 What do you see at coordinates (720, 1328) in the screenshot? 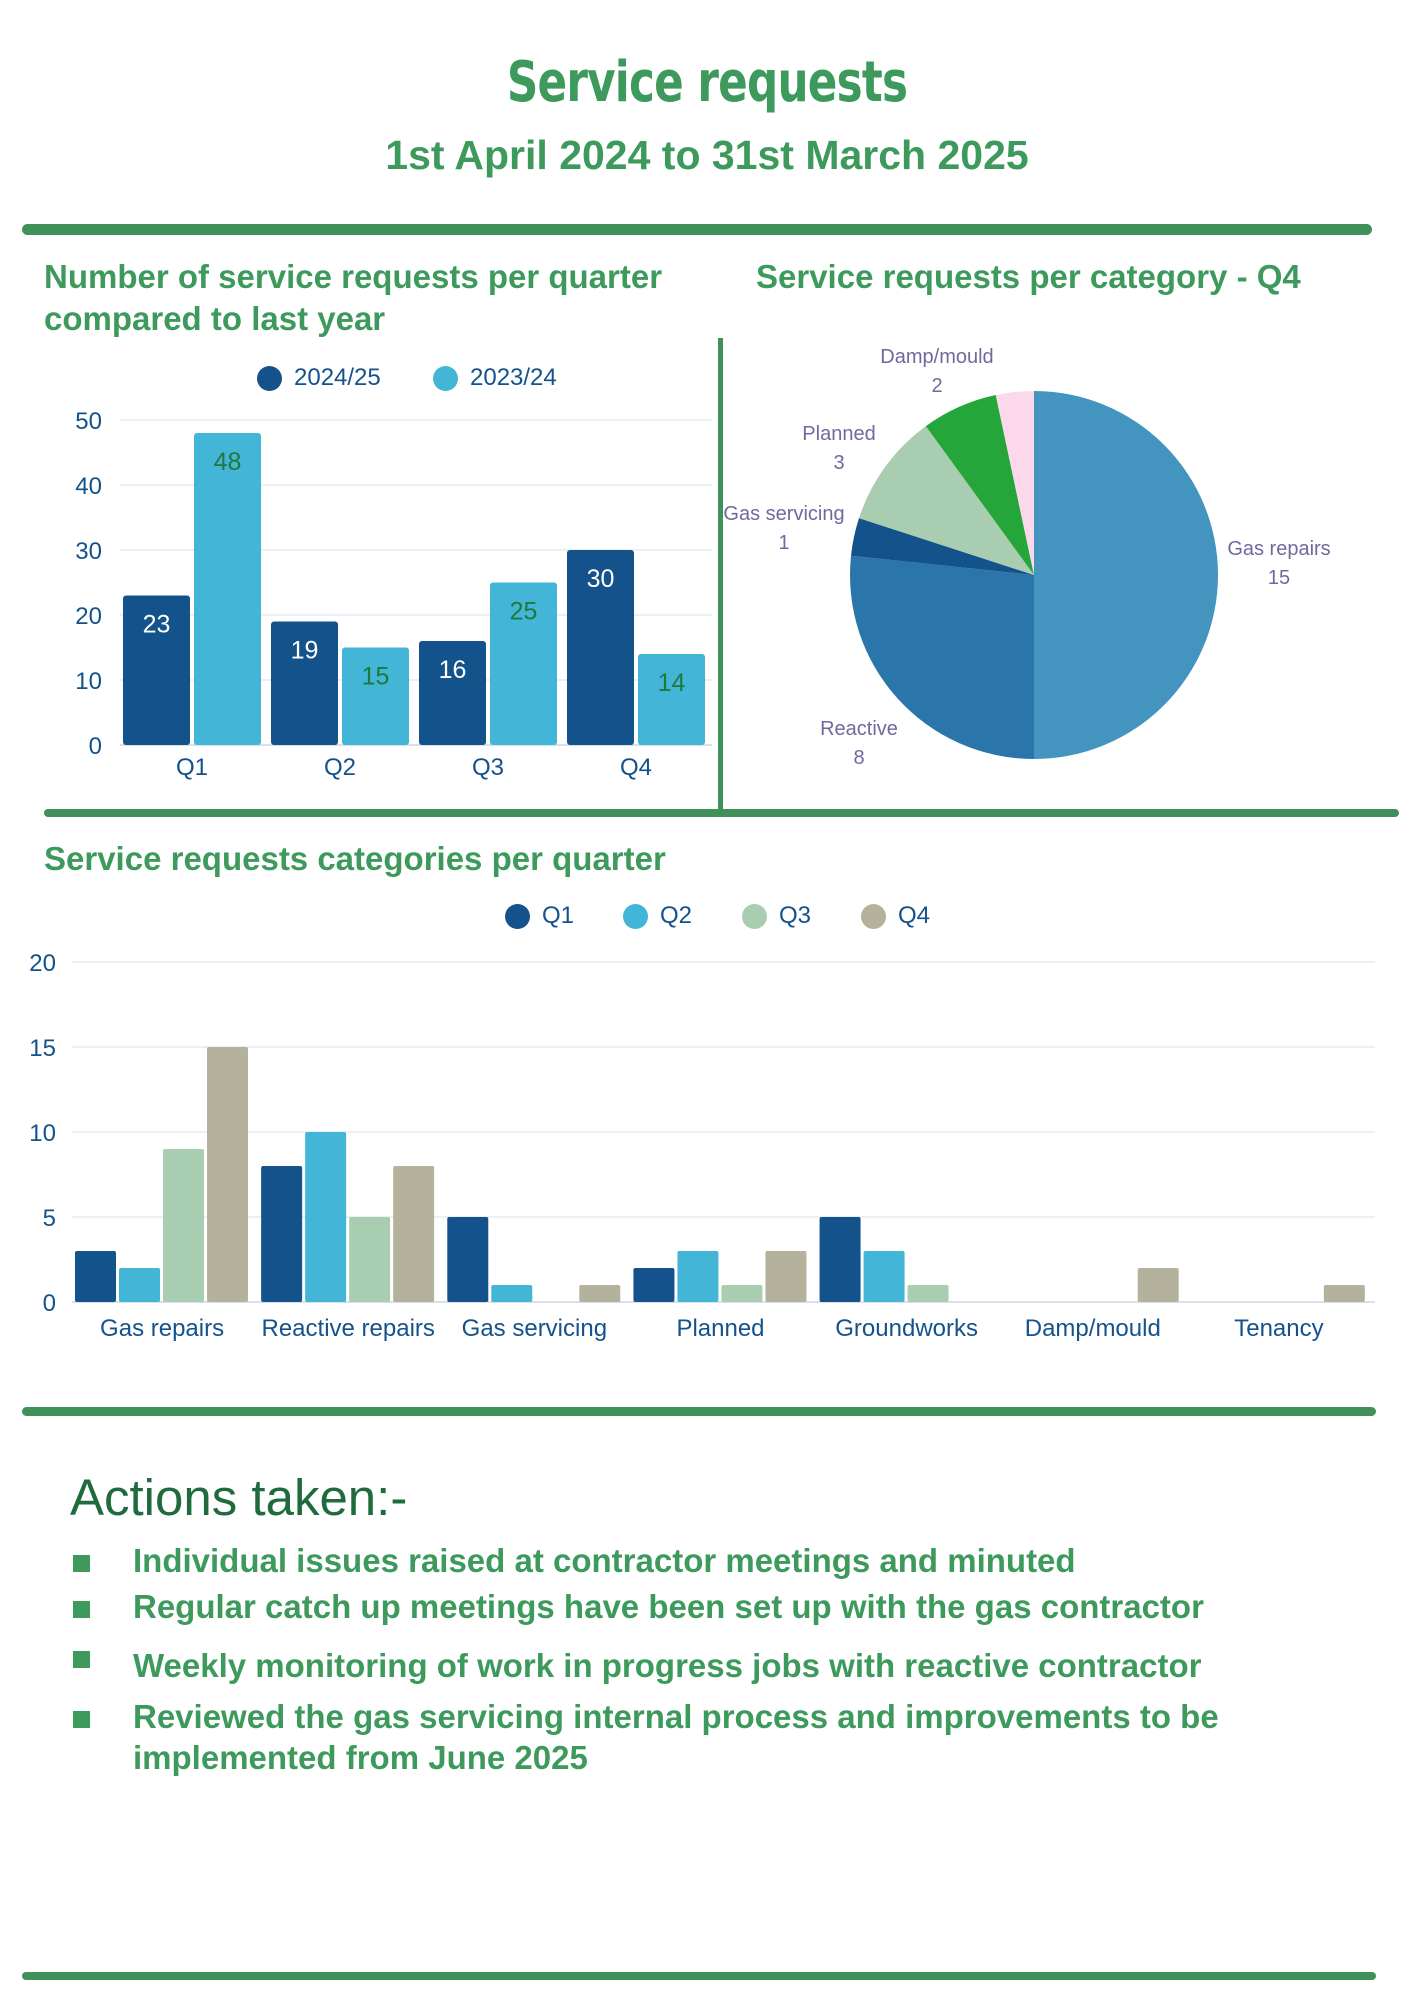
I see `x-tick-label: Planned` at bounding box center [720, 1328].